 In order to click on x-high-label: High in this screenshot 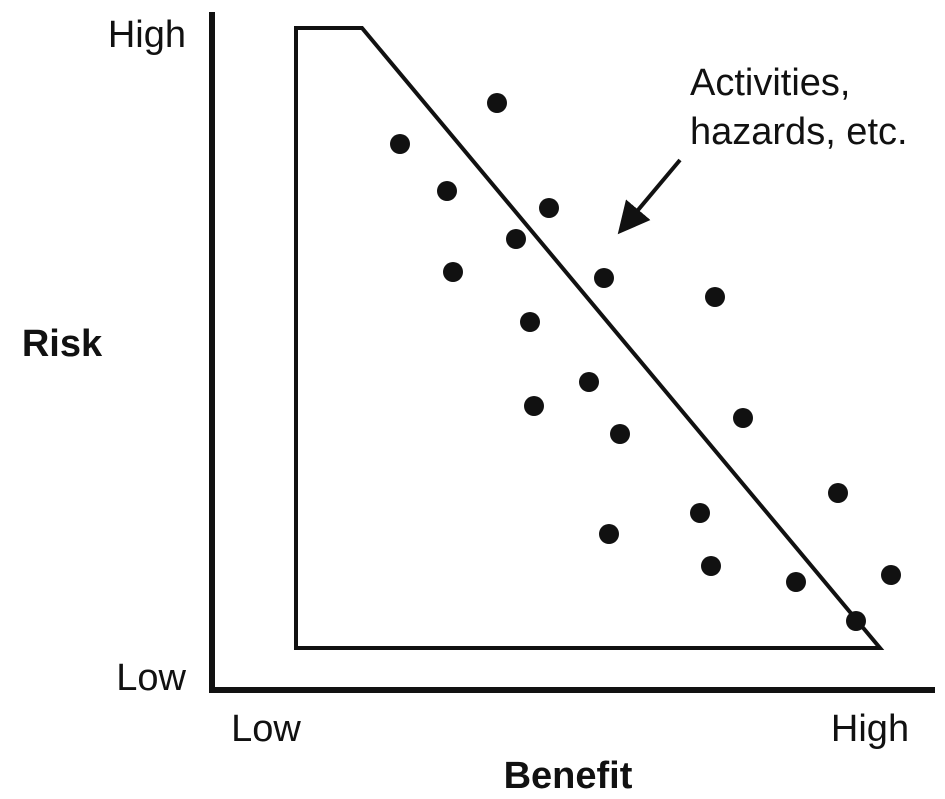, I will do `click(870, 729)`.